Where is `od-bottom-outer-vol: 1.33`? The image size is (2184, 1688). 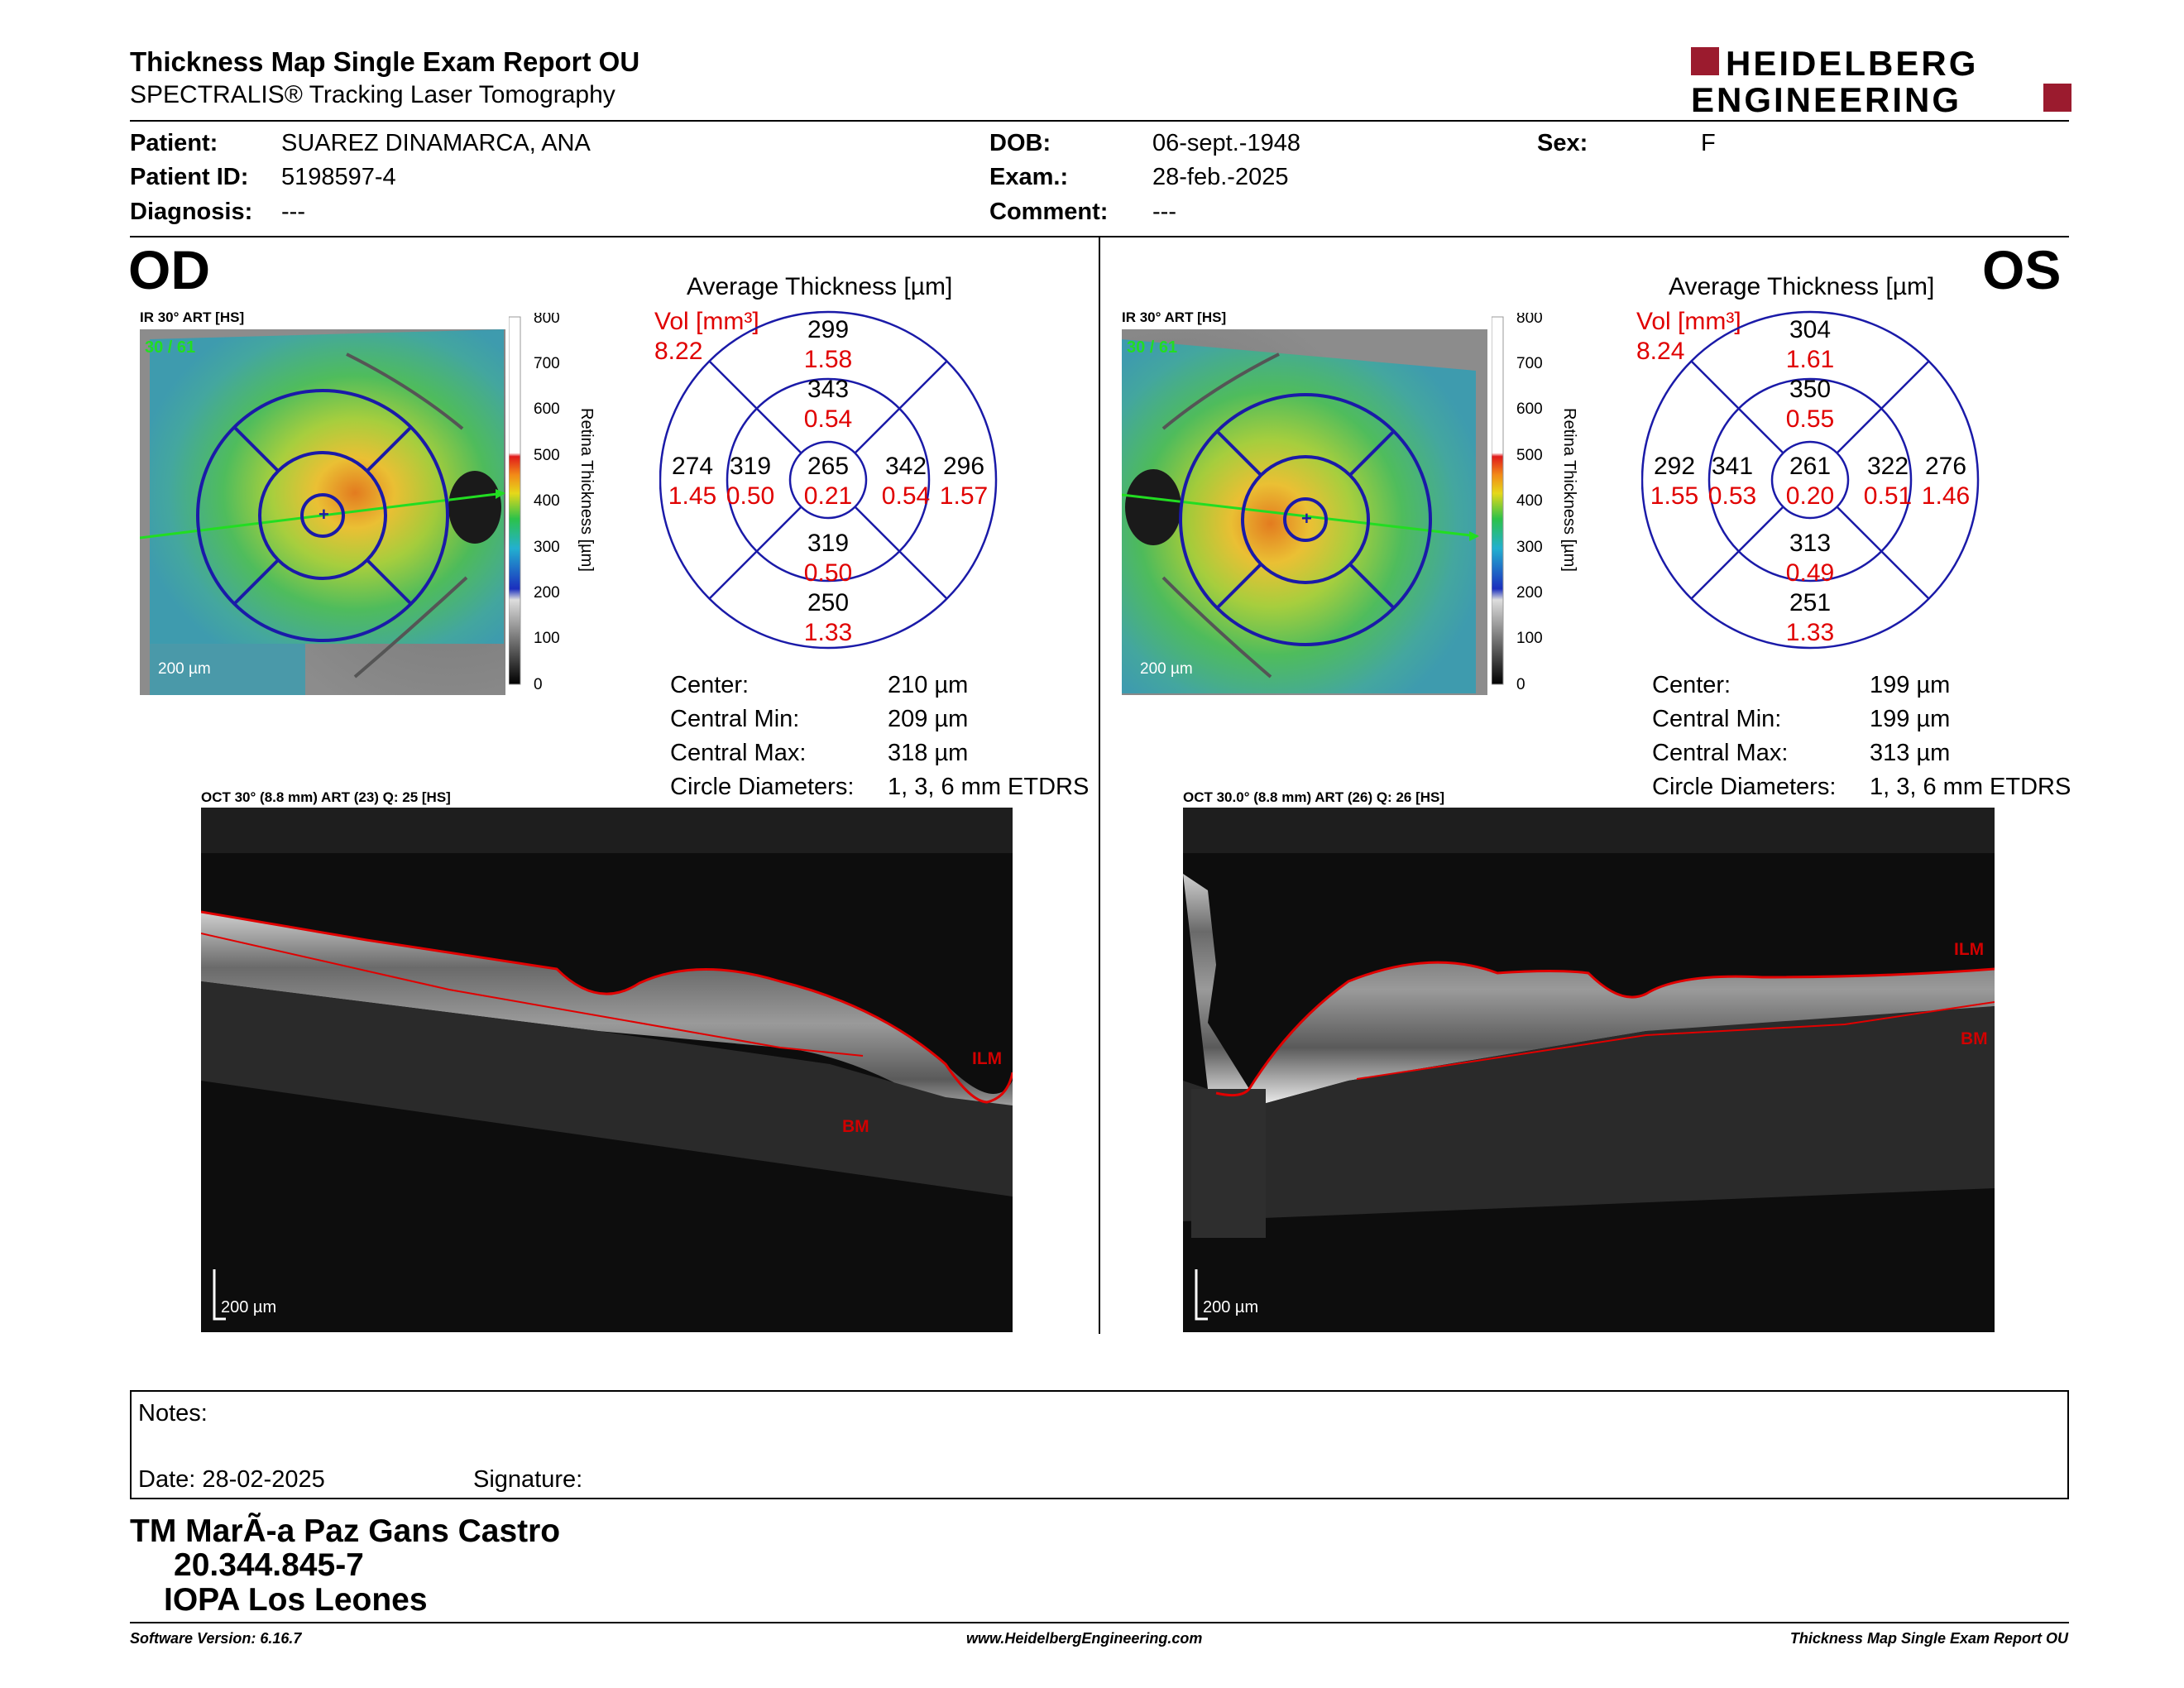 od-bottom-outer-vol: 1.33 is located at coordinates (828, 632).